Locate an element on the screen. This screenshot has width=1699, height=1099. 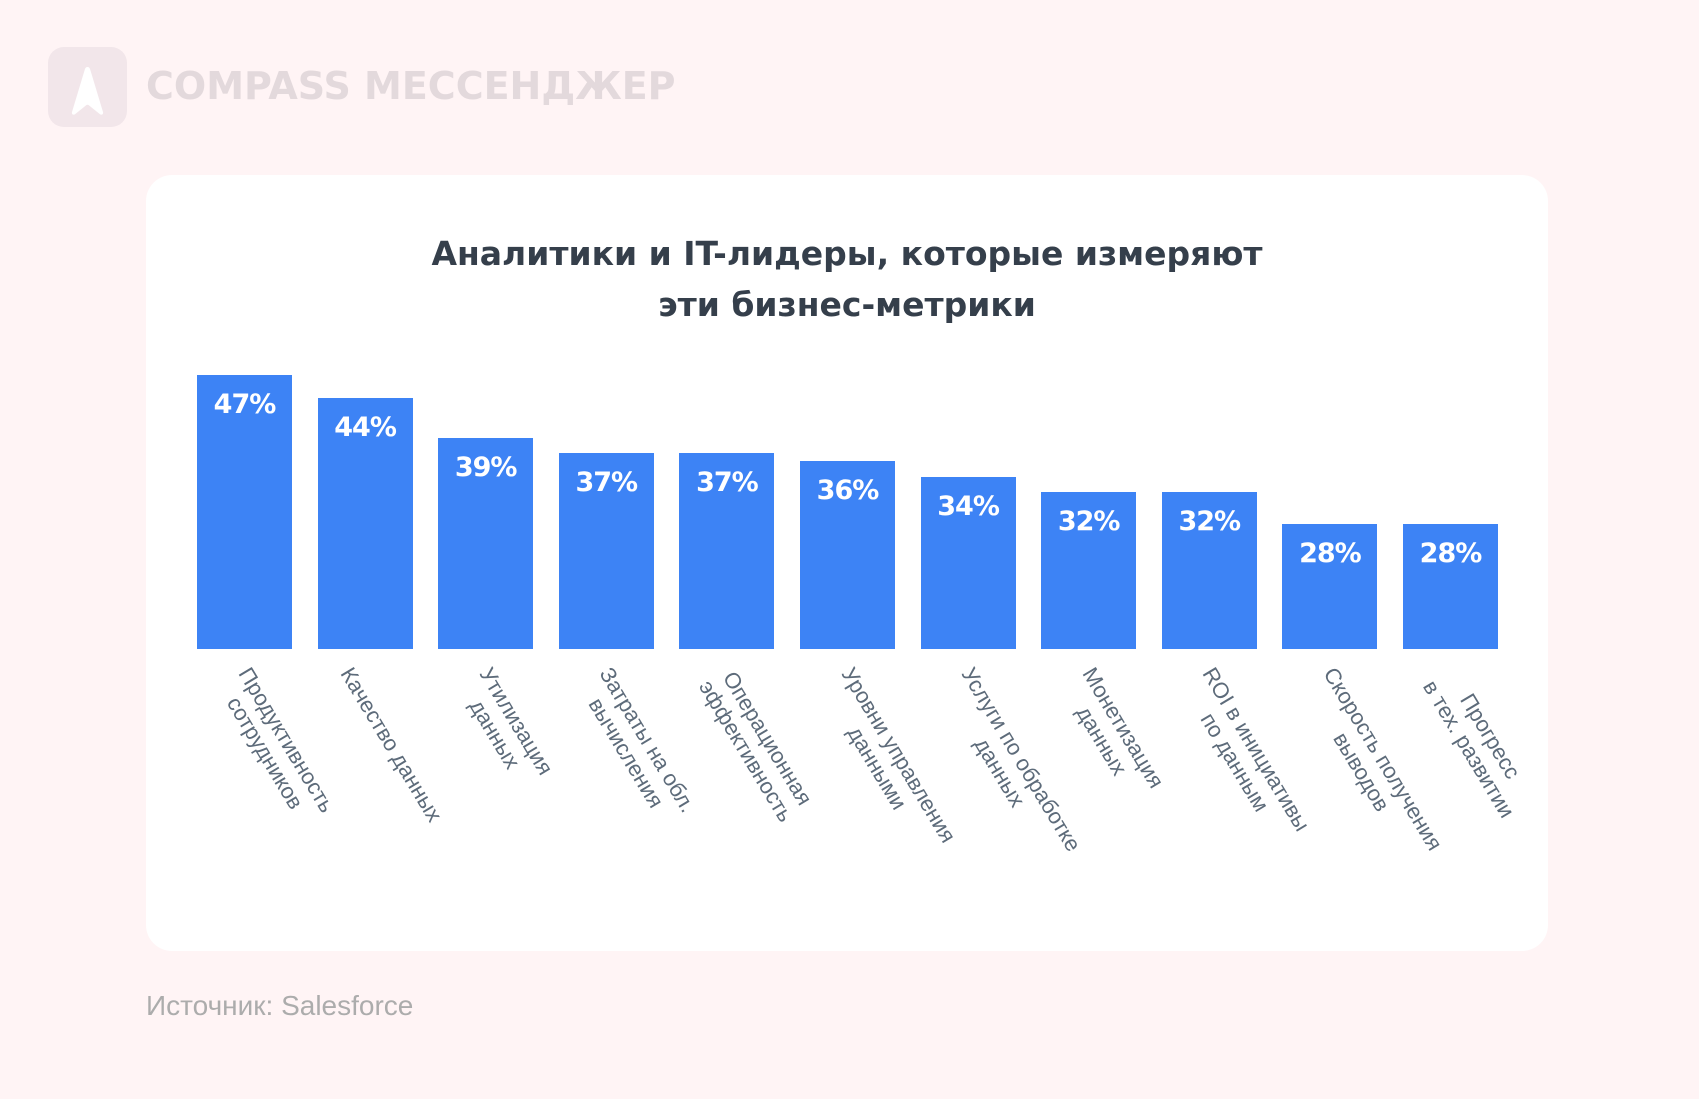
compass-arrow-icon is located at coordinates (87, 91).